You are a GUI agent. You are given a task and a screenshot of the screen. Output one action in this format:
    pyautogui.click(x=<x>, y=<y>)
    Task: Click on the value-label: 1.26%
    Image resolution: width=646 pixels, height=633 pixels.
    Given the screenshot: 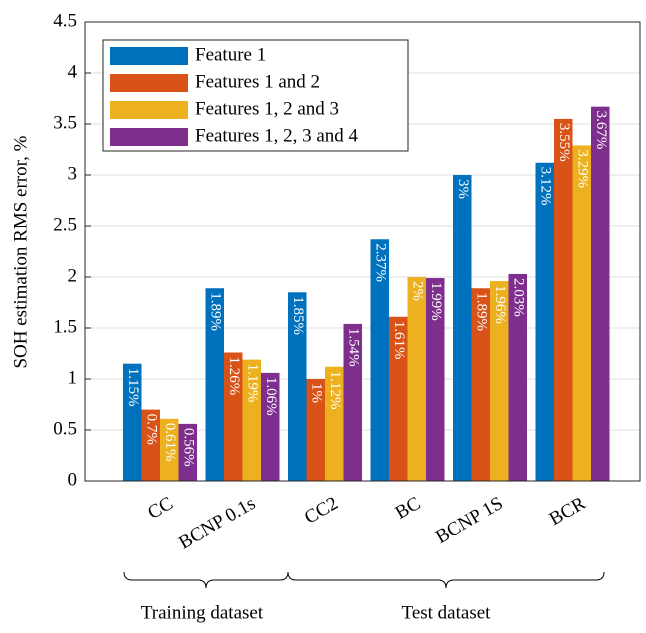 What is the action you would take?
    pyautogui.click(x=234, y=375)
    